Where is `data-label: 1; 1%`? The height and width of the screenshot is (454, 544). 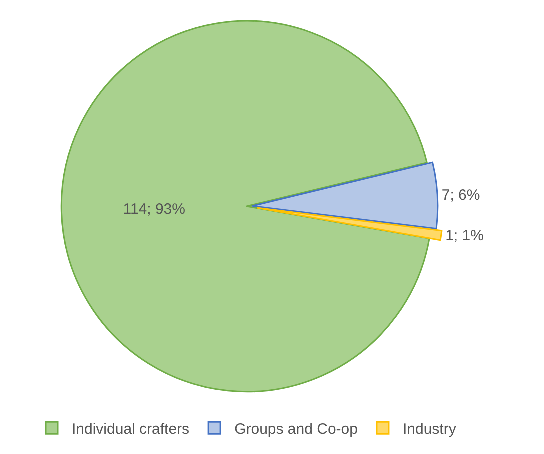
data-label: 1; 1% is located at coordinates (465, 235).